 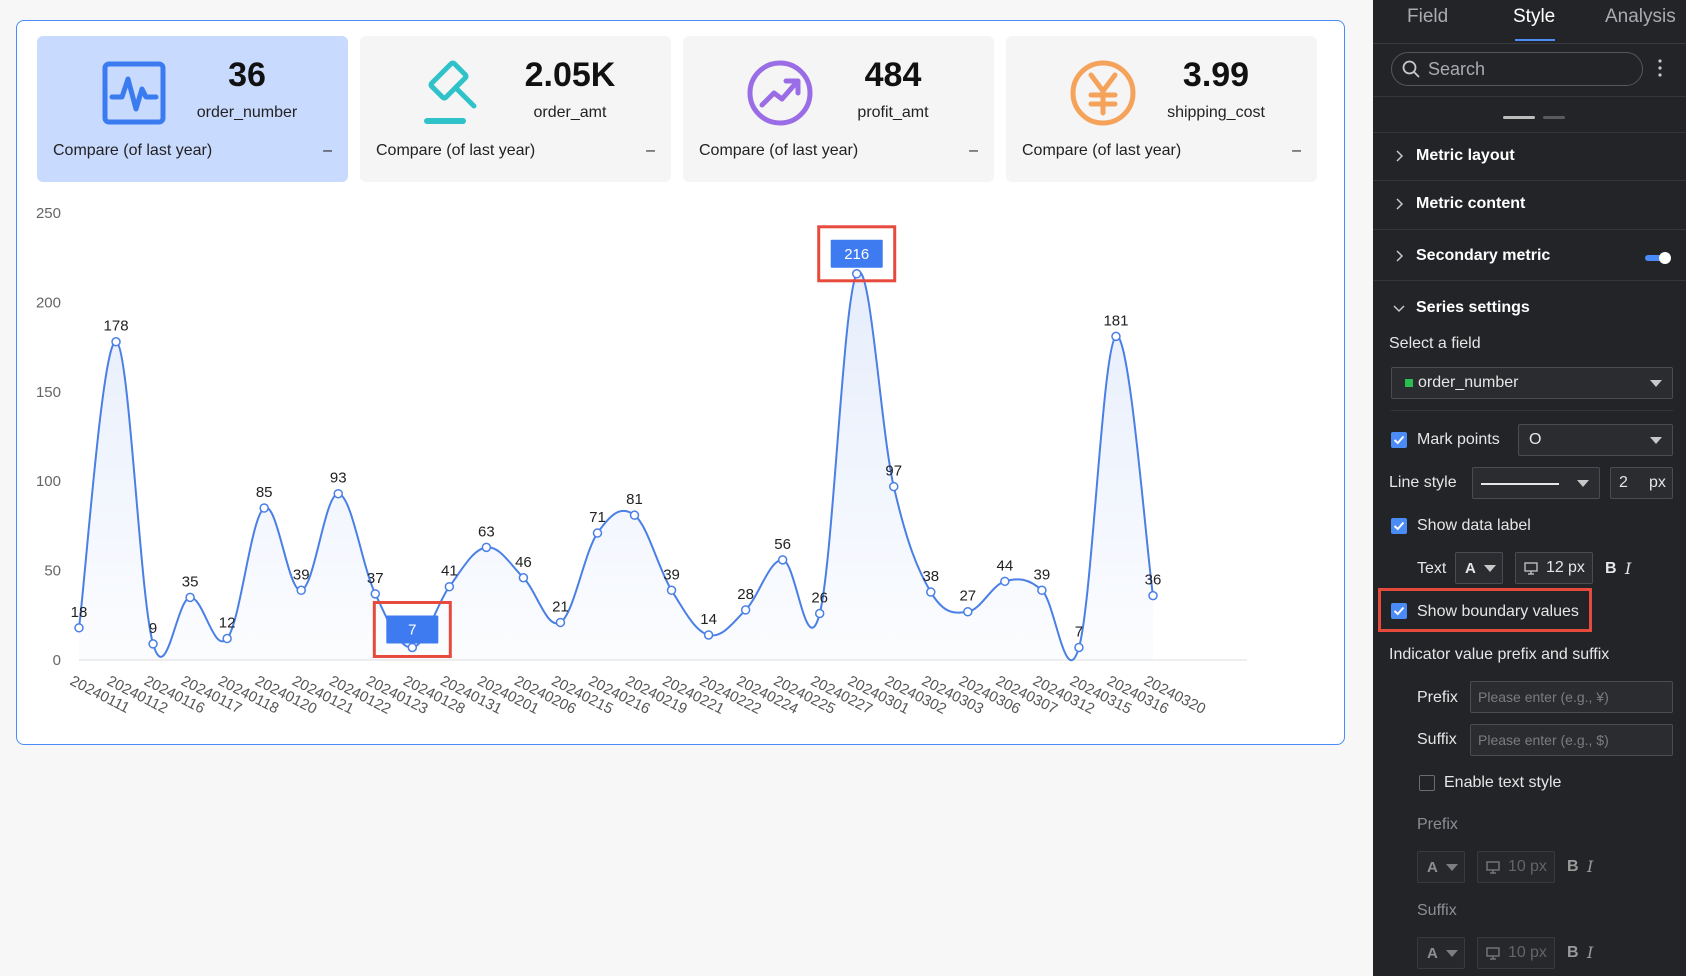 I want to click on show-boundary-values-label: Show boundary values, so click(x=1498, y=611).